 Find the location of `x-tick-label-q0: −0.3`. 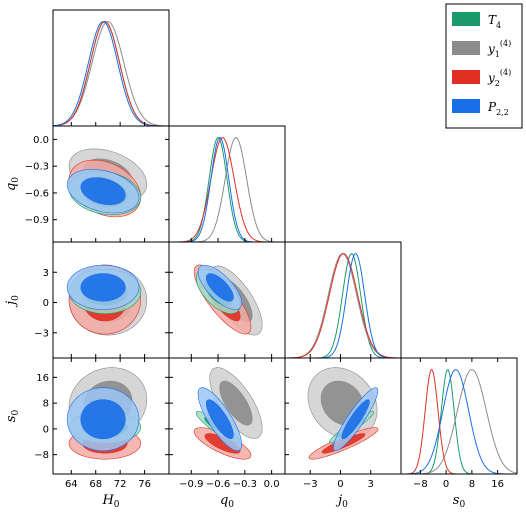

x-tick-label-q0: −0.3 is located at coordinates (245, 484).